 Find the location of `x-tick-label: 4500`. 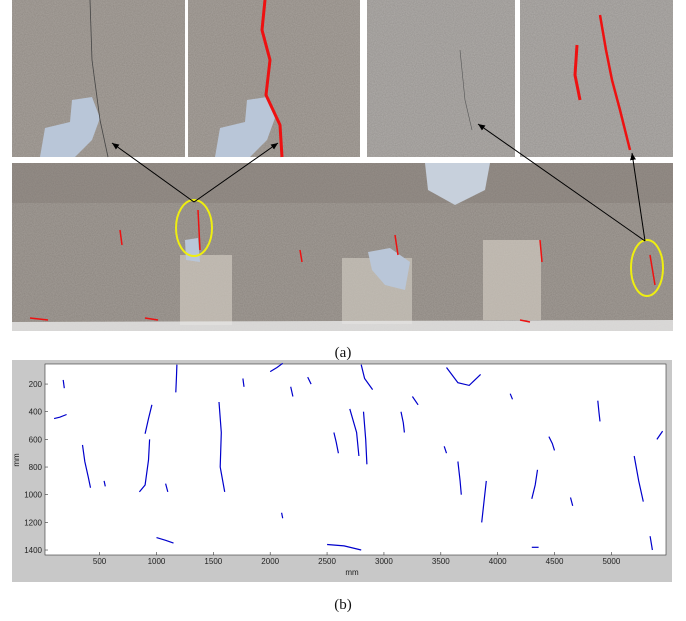

x-tick-label: 4500 is located at coordinates (555, 561).